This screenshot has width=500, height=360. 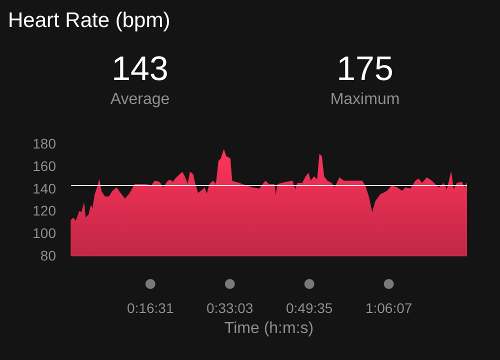 I want to click on y-tick-label: 120, so click(x=44, y=210).